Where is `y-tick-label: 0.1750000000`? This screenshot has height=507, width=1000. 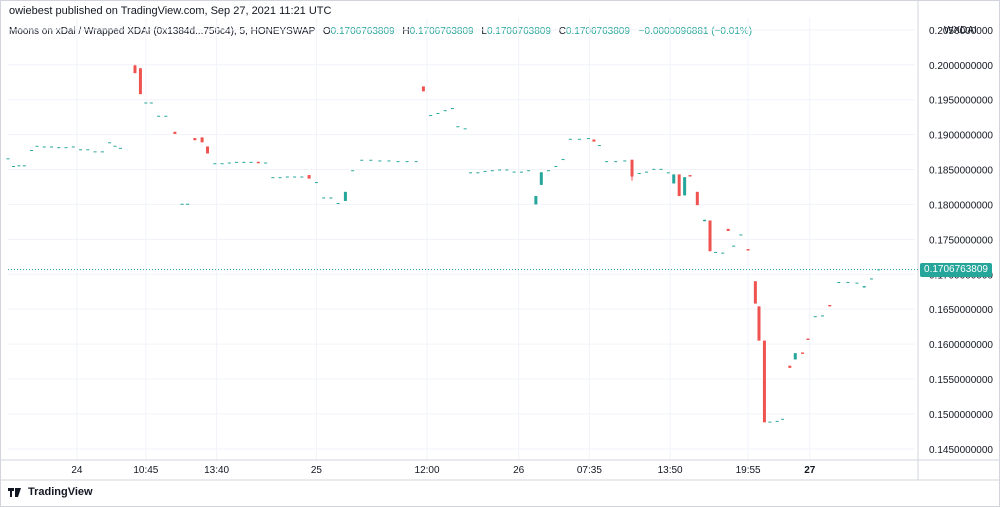 y-tick-label: 0.1750000000 is located at coordinates (961, 240).